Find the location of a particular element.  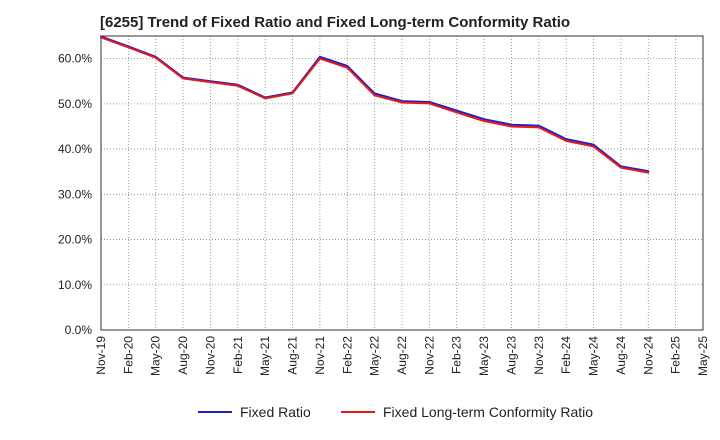

x-tick-label: Feb-23 is located at coordinates (457, 355).